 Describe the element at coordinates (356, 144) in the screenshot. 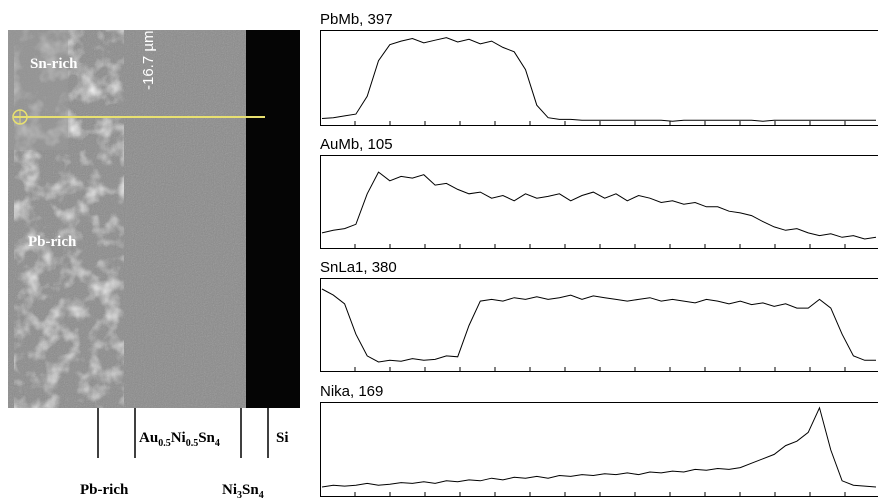

I see `chart-title: AuMb, 105` at that location.